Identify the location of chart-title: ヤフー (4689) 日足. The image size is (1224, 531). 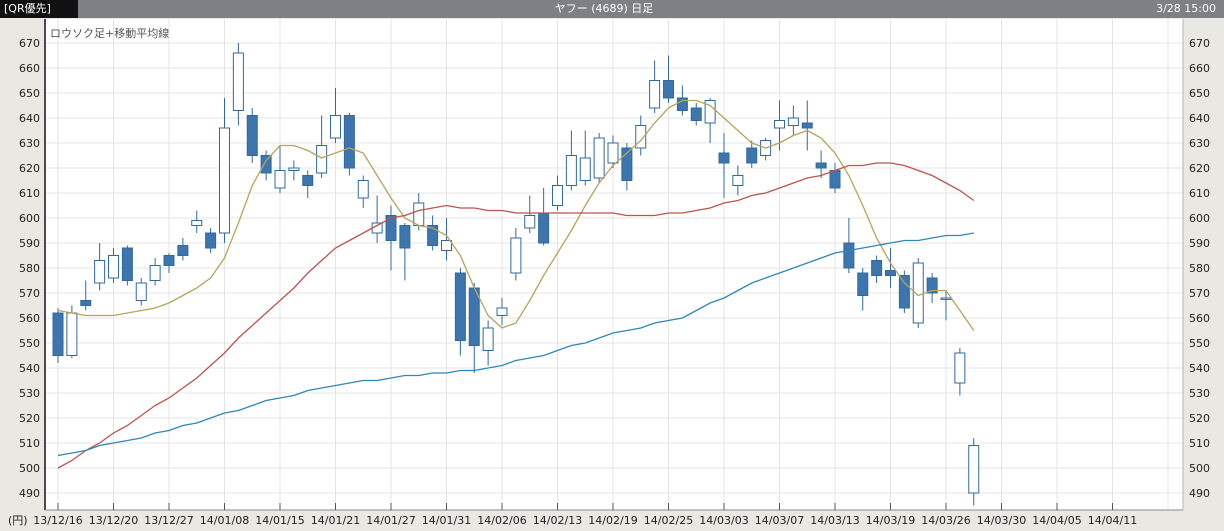
(604, 8).